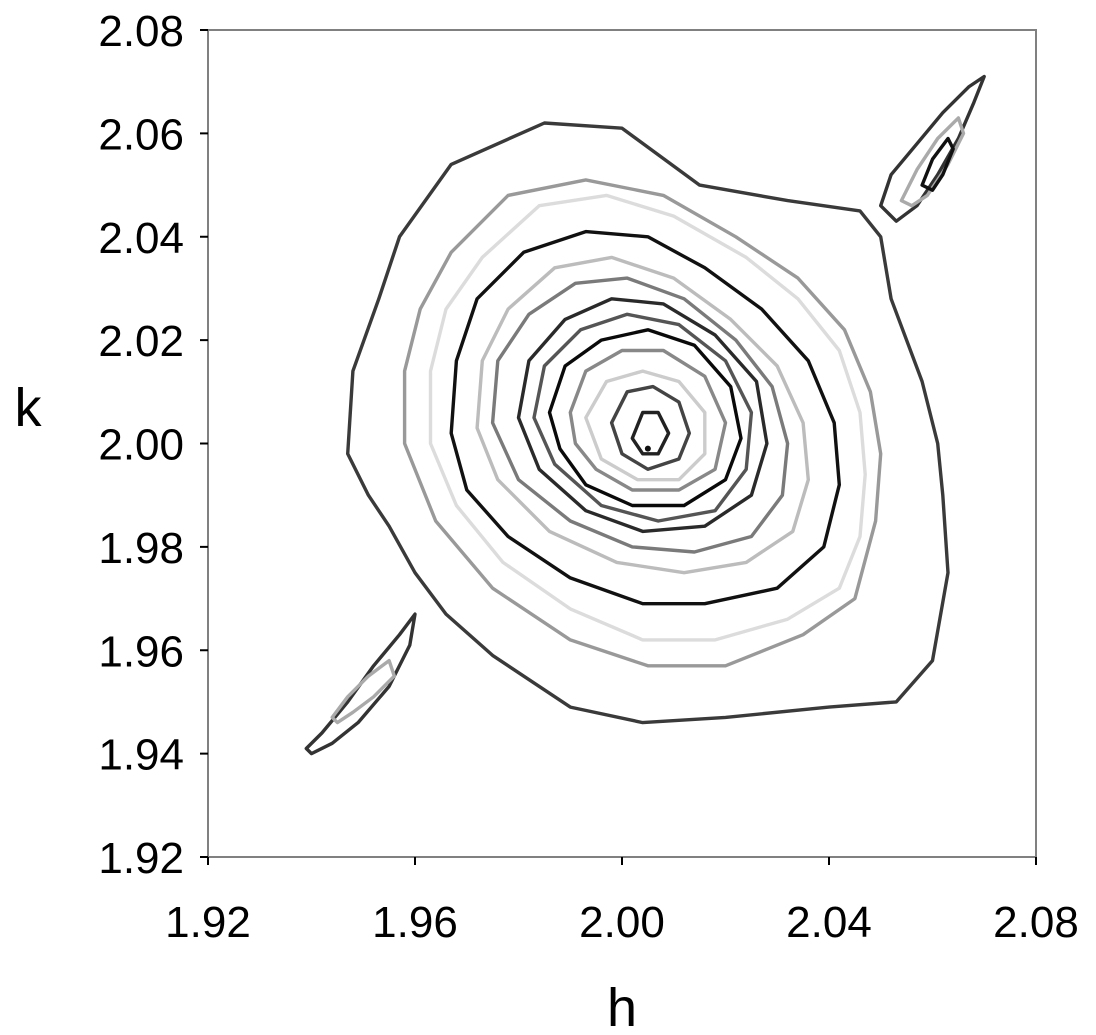 Image resolution: width=1096 pixels, height=1035 pixels. Describe the element at coordinates (829, 922) in the screenshot. I see `x-tick-label: 2.04` at that location.